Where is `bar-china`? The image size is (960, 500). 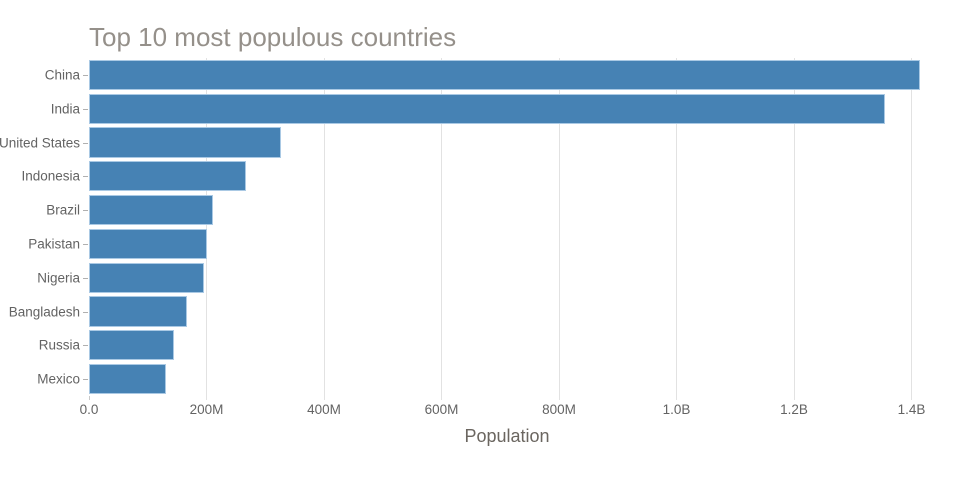 bar-china is located at coordinates (505, 75).